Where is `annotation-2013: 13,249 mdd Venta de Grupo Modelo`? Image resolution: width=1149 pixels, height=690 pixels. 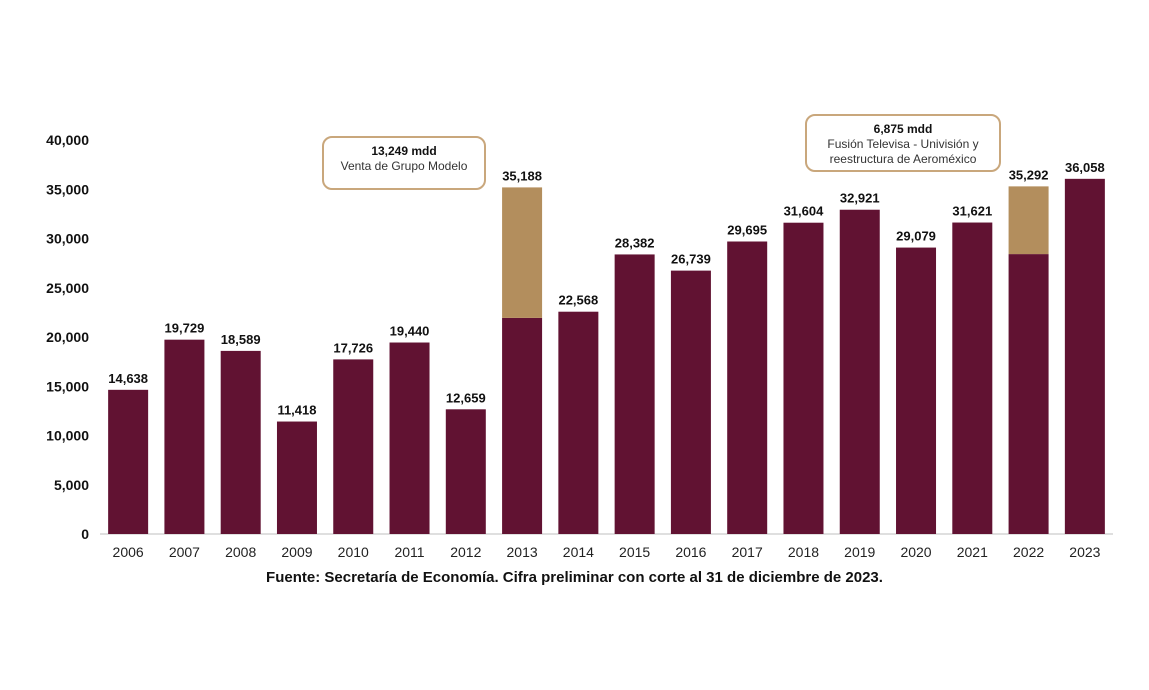
annotation-2013: 13,249 mdd Venta de Grupo Modelo is located at coordinates (404, 163).